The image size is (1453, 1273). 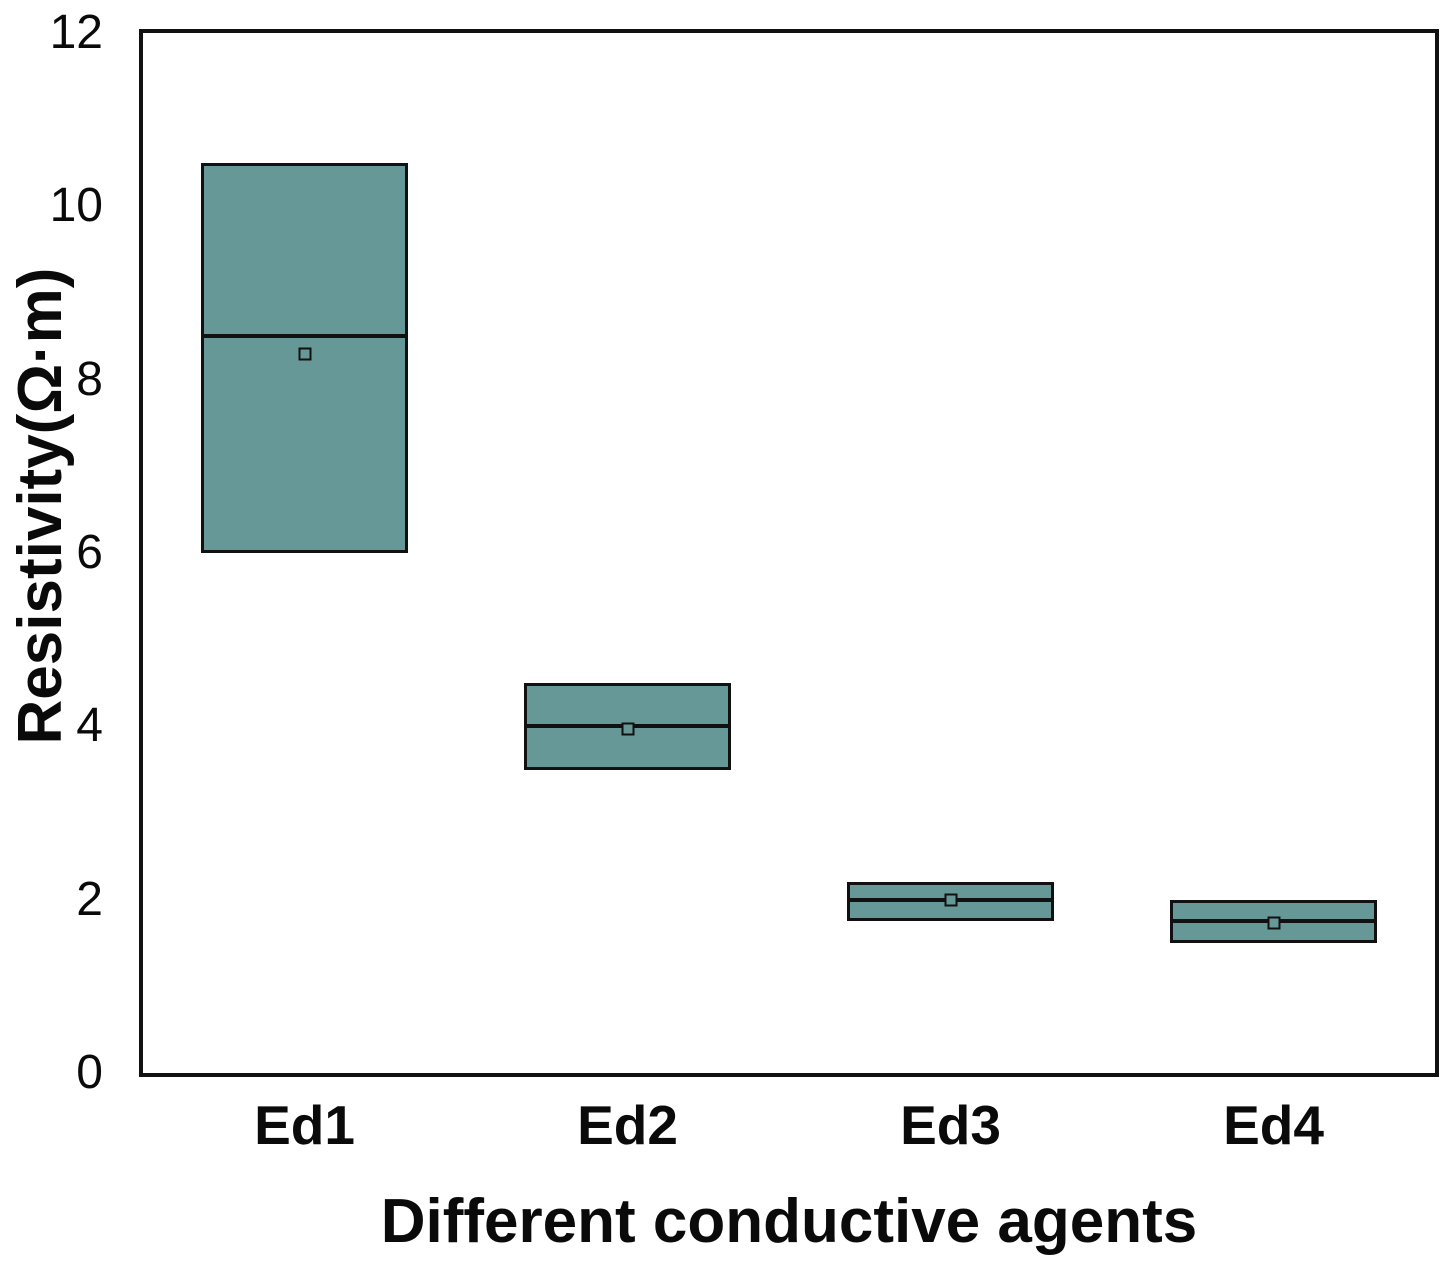 I want to click on x-category-label-ed3: Ed3, so click(x=950, y=1125).